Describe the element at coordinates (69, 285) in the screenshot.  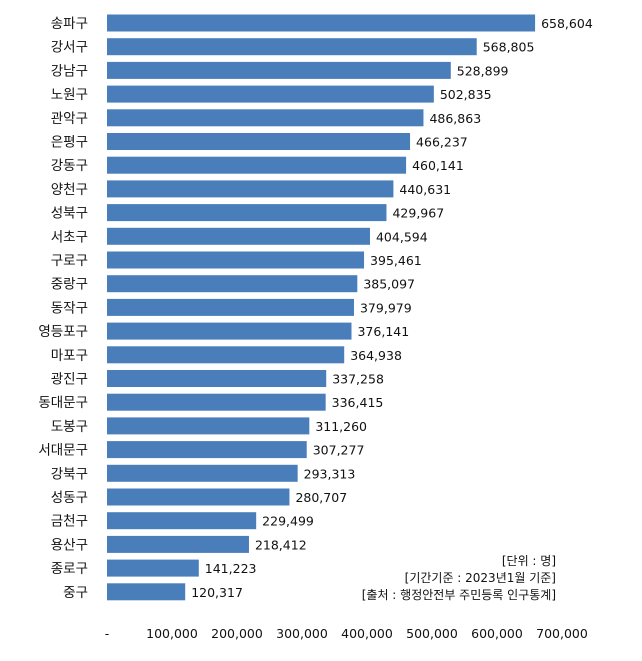
I see `category-label: 중랑구` at that location.